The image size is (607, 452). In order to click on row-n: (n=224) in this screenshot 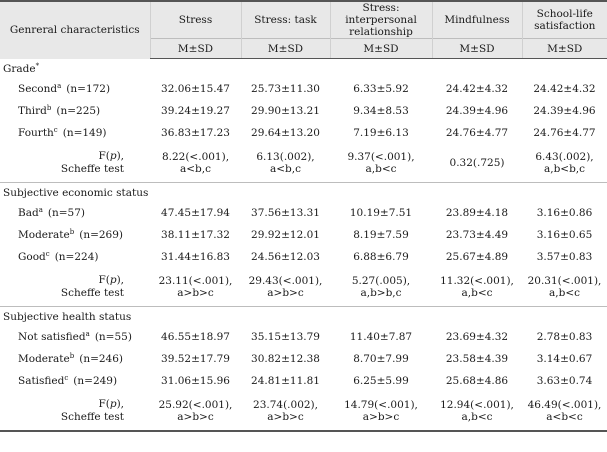, I will do `click(76, 257)`.